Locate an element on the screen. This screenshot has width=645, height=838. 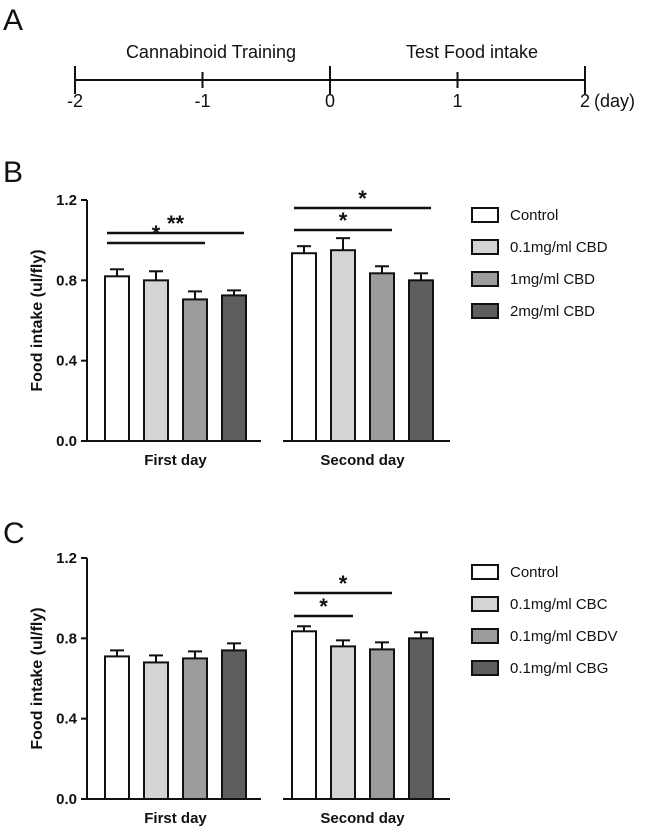
legend-label: 0.1mg/ml CBC is located at coordinates (559, 604).